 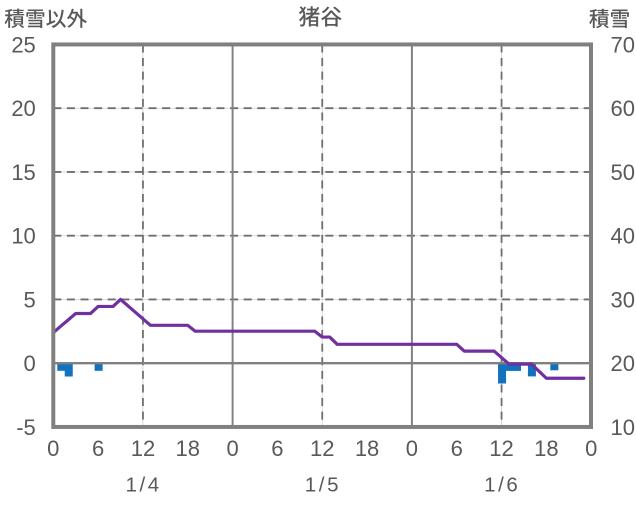 I want to click on svg-text: 1/6, so click(x=502, y=485).